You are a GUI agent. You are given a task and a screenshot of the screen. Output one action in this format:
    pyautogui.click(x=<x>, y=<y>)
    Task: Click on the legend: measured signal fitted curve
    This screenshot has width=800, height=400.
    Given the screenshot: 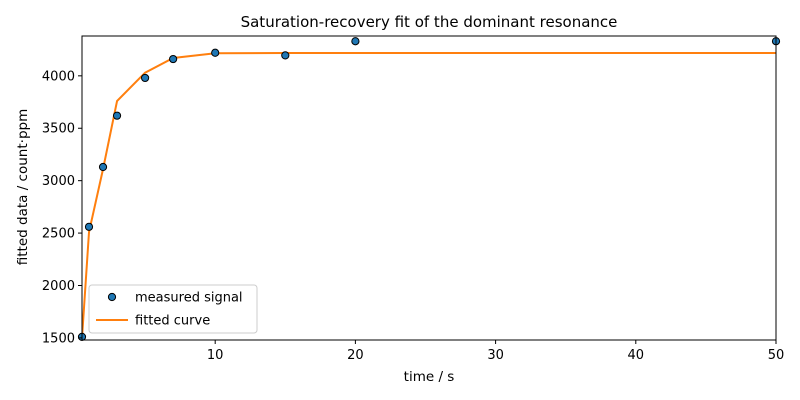 What is the action you would take?
    pyautogui.click(x=173, y=309)
    